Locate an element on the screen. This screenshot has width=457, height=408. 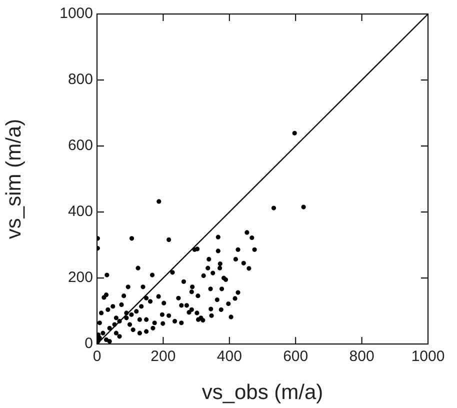
x-tick-label: 600 is located at coordinates (295, 357).